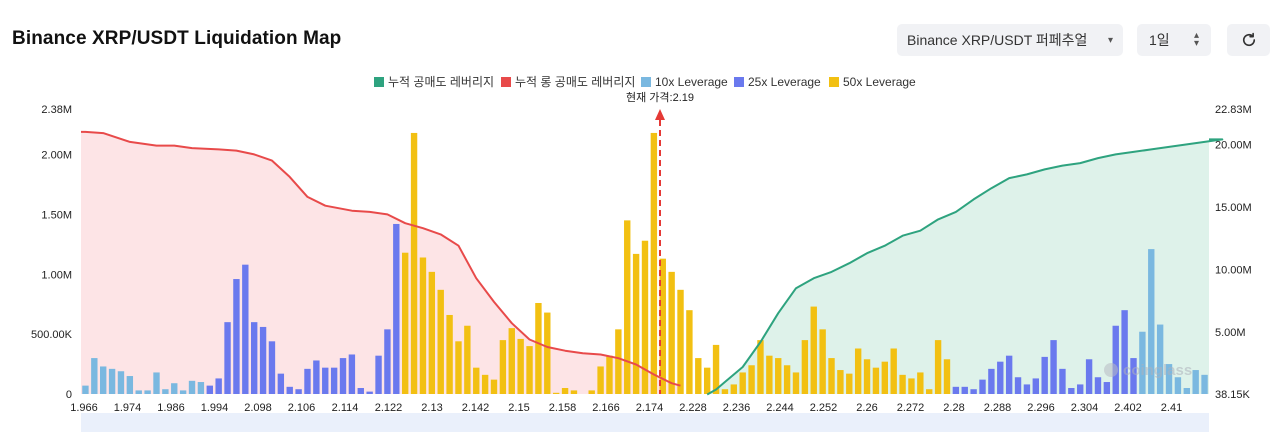 Image resolution: width=1280 pixels, height=432 pixels. I want to click on current-price-label: 현재 가격:2.19, so click(660, 97).